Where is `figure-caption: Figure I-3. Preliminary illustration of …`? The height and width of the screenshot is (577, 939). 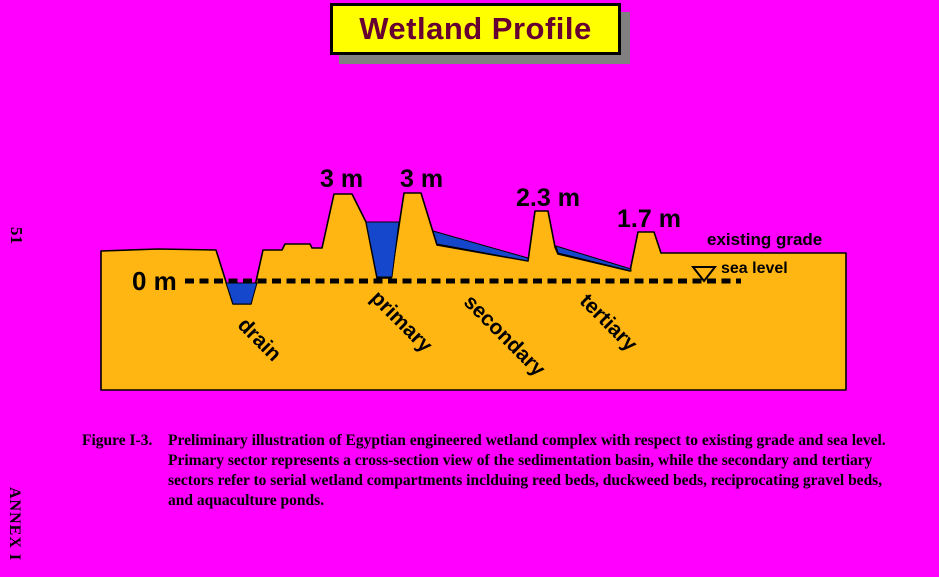 figure-caption: Figure I-3. Preliminary illustration of … is located at coordinates (484, 471).